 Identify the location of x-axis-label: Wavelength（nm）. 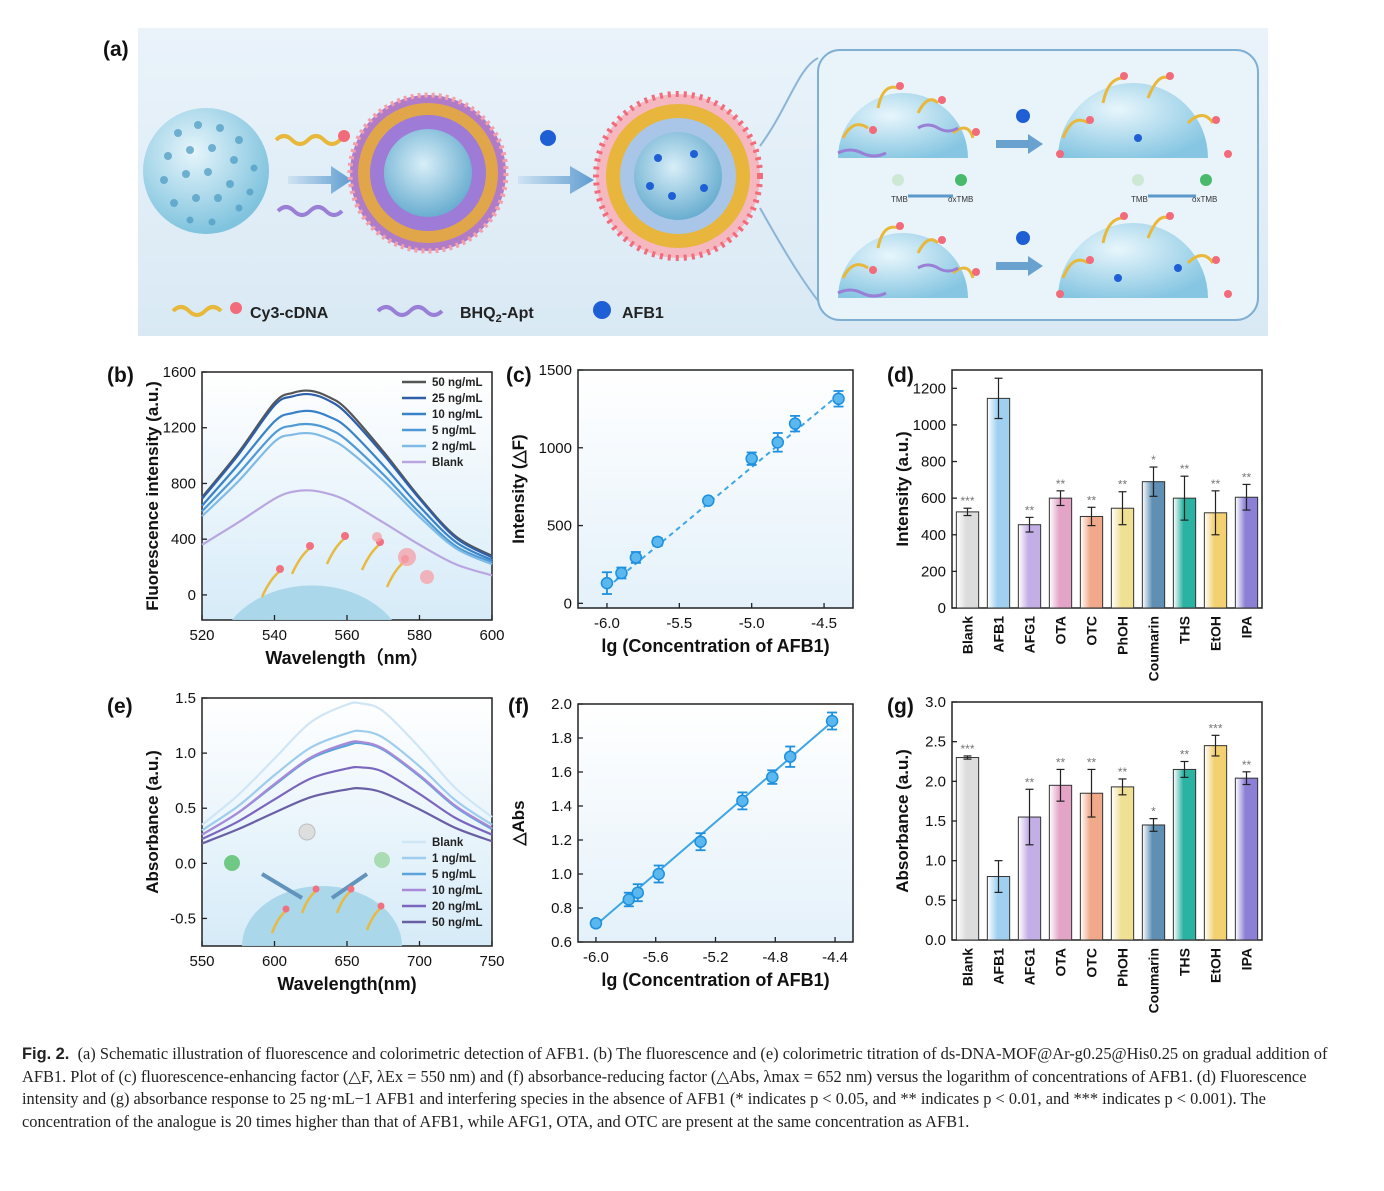
(346, 658).